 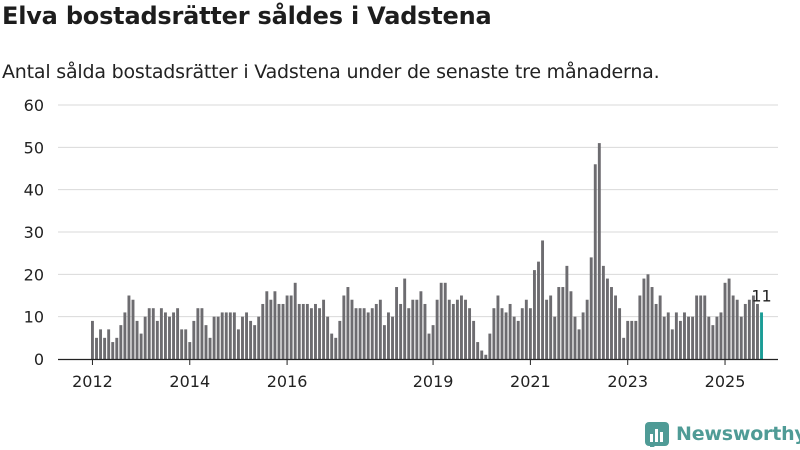 What do you see at coordinates (34, 105) in the screenshot?
I see `y-tick-label: 60` at bounding box center [34, 105].